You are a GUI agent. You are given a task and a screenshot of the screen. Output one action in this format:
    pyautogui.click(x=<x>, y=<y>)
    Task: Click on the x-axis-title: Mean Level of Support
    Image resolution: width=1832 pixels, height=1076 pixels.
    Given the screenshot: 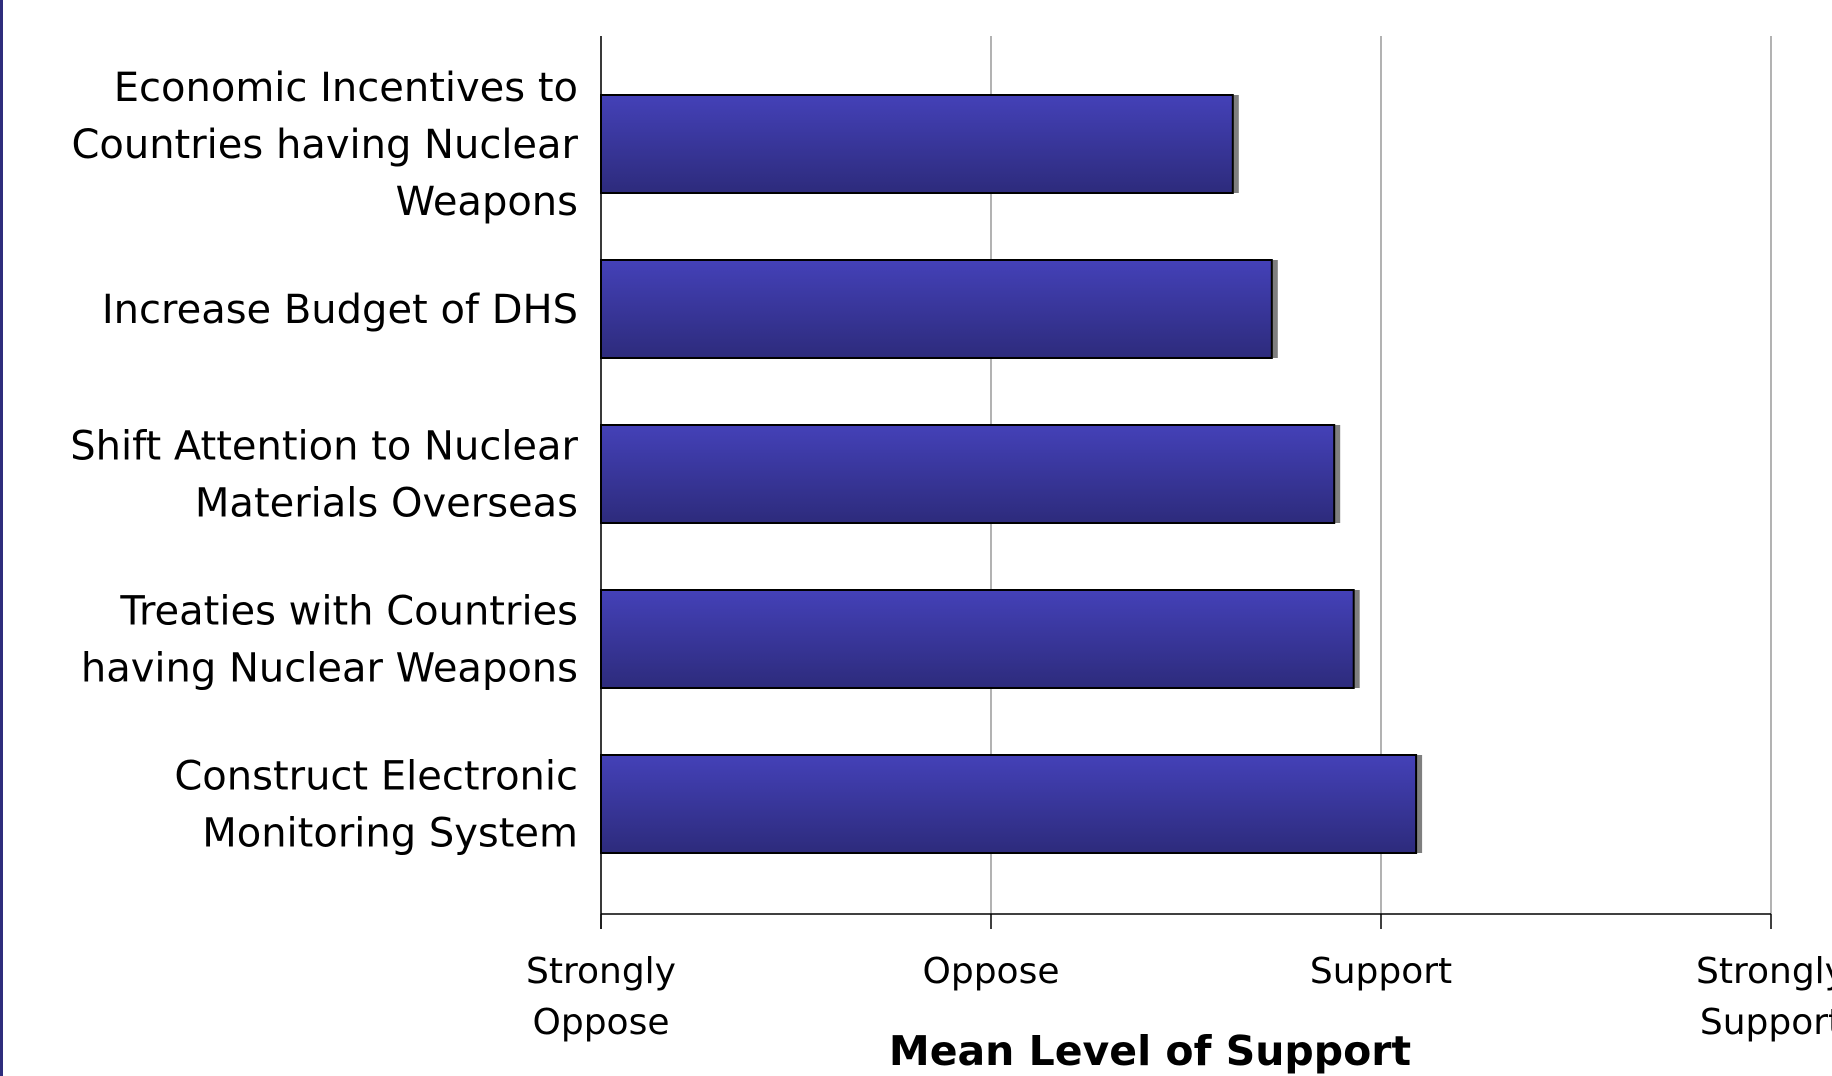 What is the action you would take?
    pyautogui.click(x=1150, y=1051)
    